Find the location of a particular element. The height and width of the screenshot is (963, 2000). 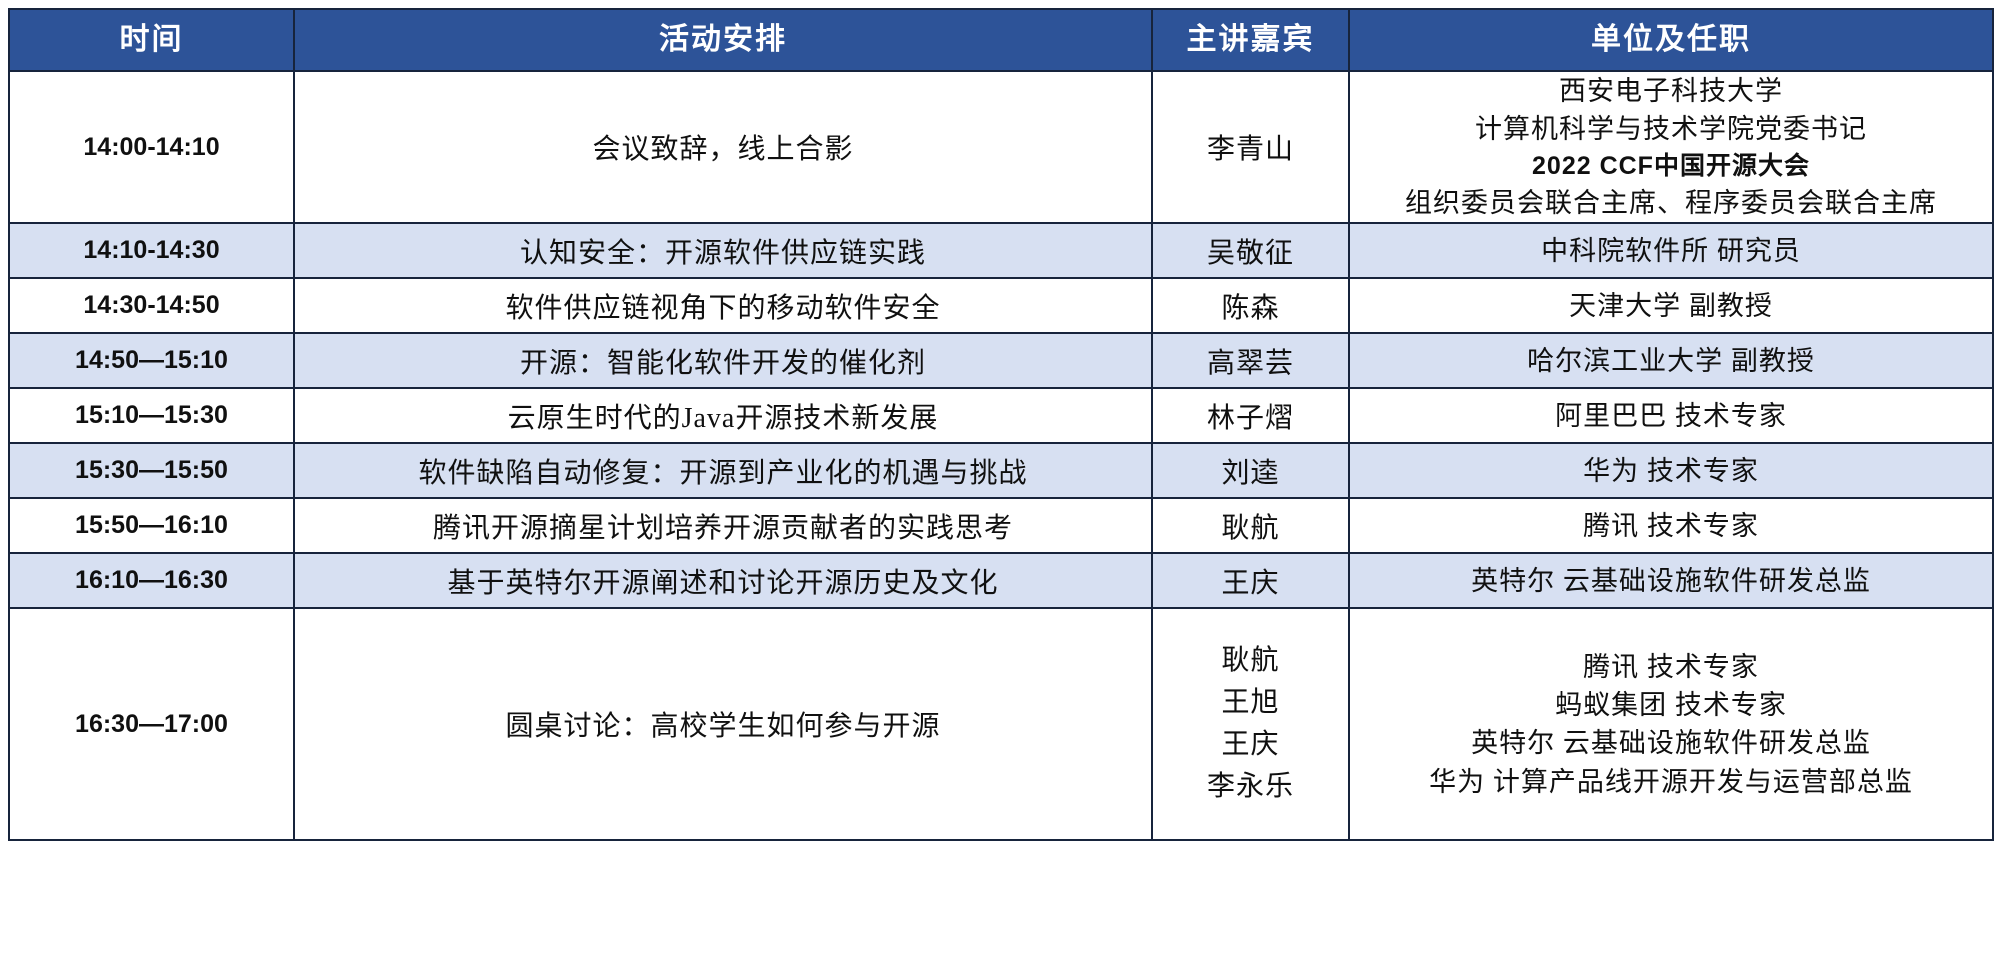

org-line: 蚂蚁集团 技术专家 is located at coordinates (1671, 705).